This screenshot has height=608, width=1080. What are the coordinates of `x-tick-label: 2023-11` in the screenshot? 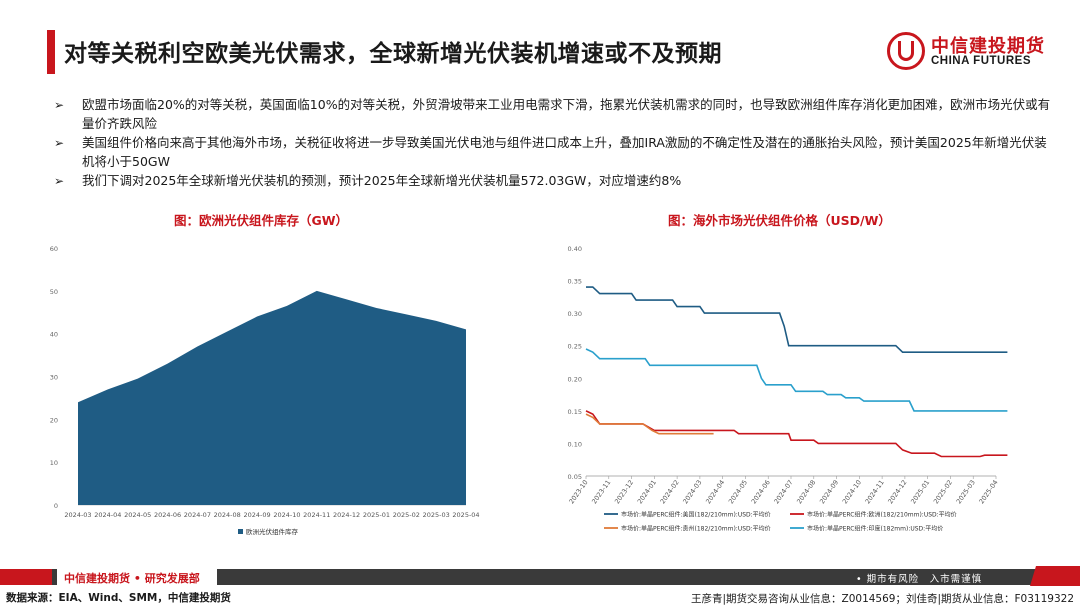 It's located at (601, 492).